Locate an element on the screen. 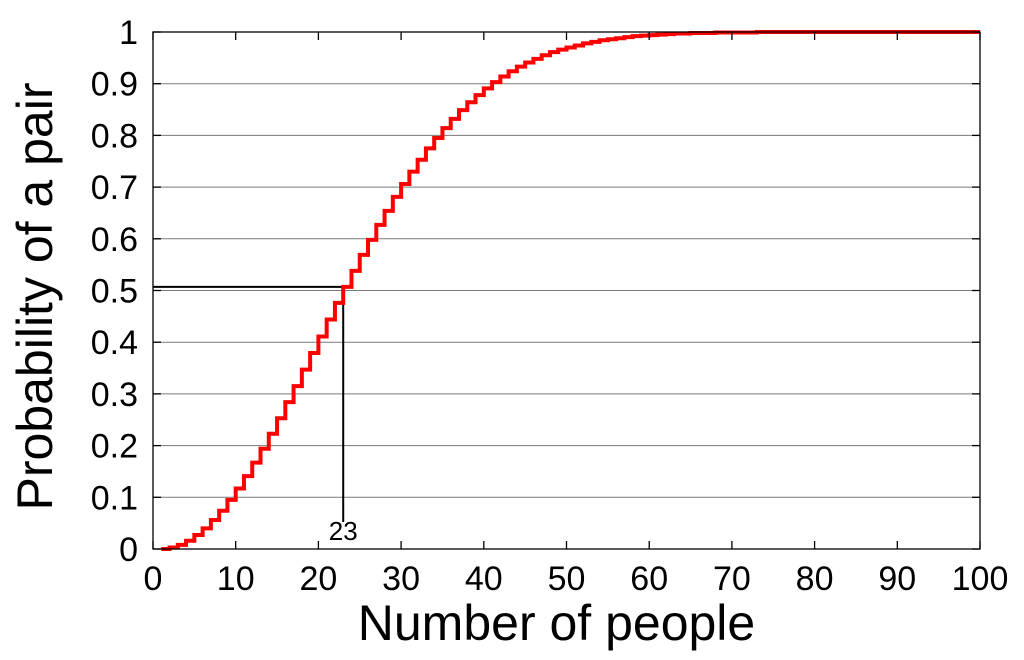  x-tick-label: 30 is located at coordinates (401, 579).